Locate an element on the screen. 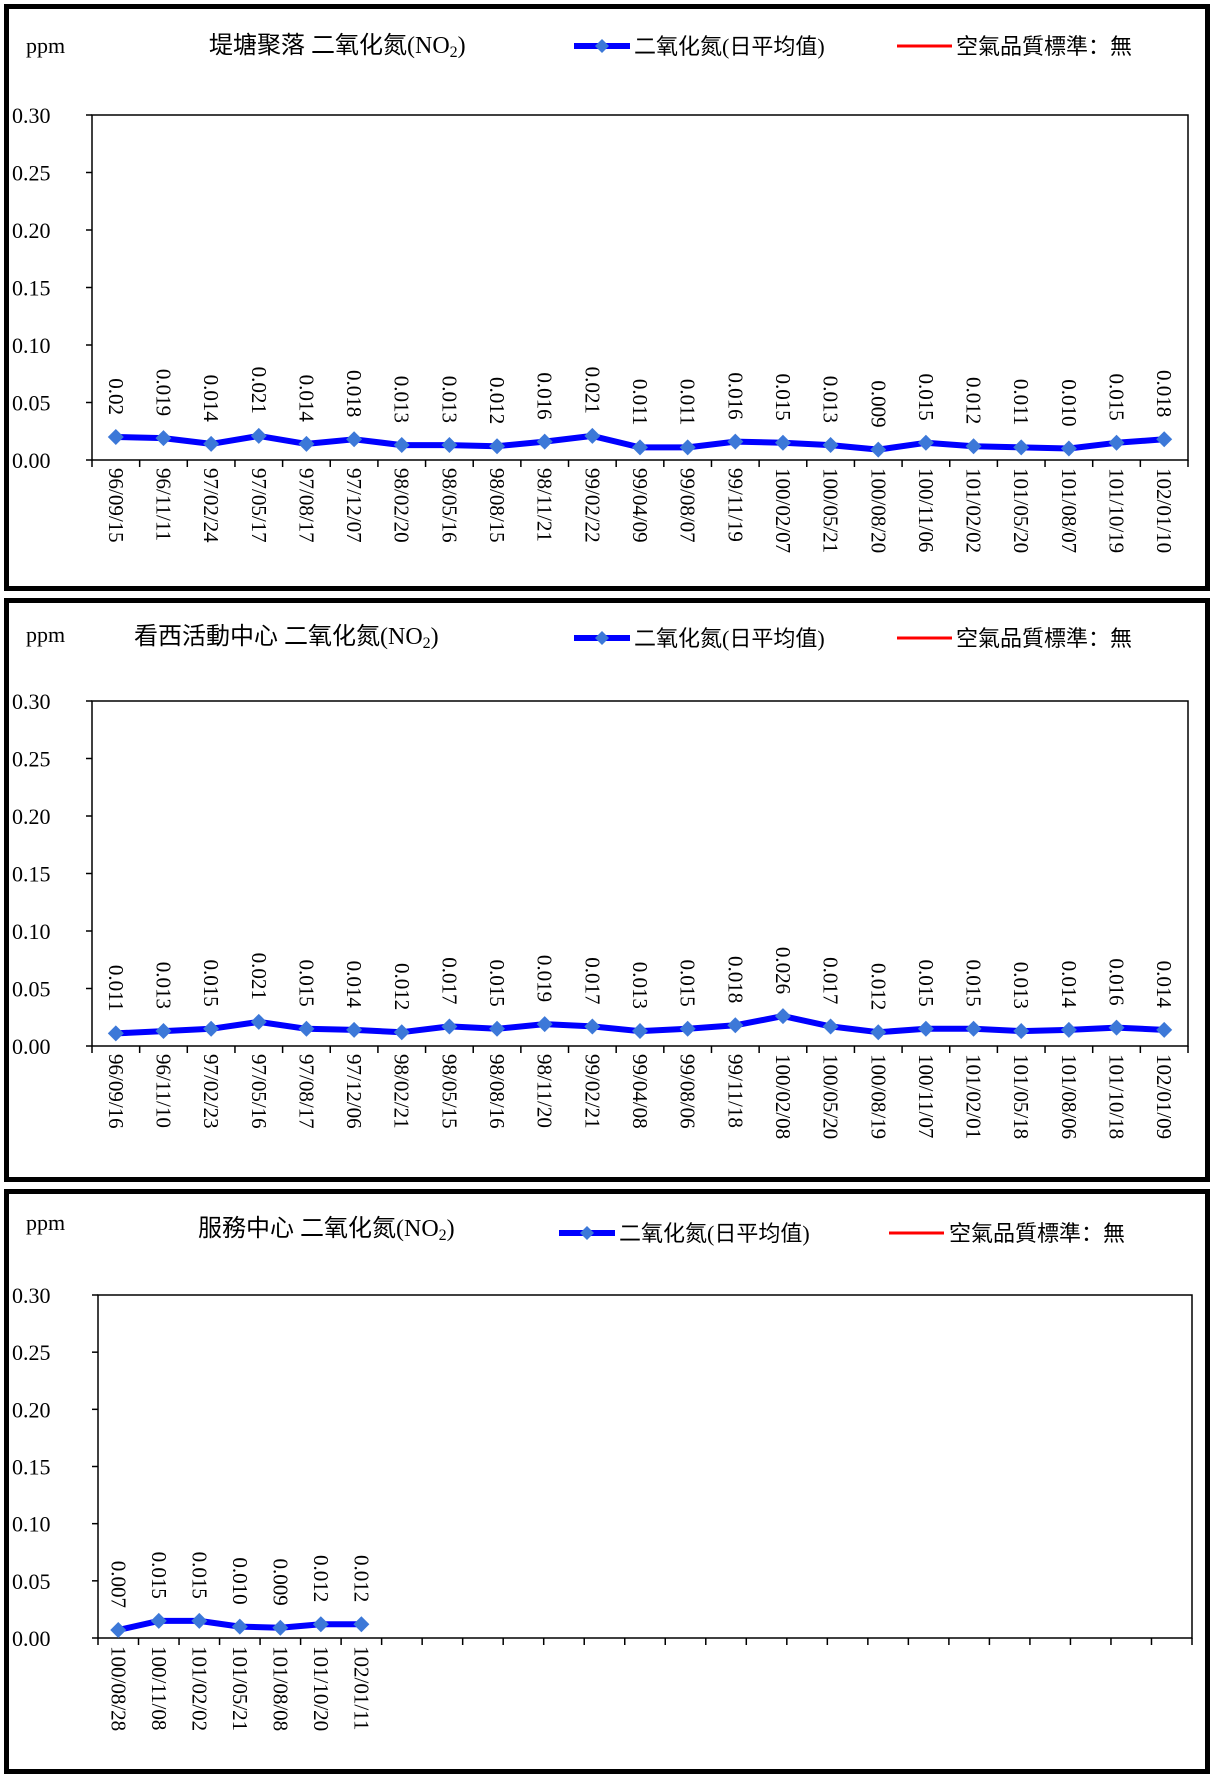 The height and width of the screenshot is (1774, 1211). chart-1-title: 堤塘聚落 二氧化氮(NO2) is located at coordinates (337, 46).